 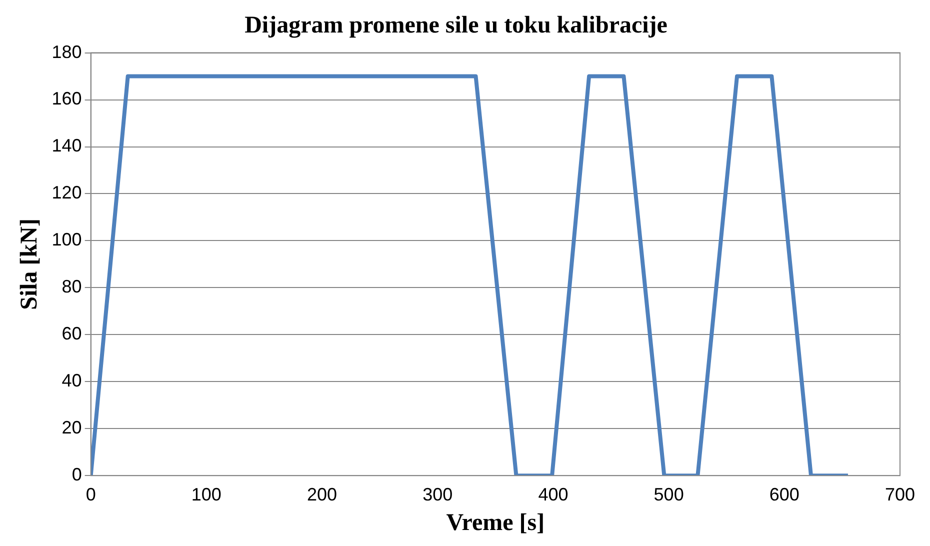 I want to click on chart-title: Dijagram promene sile u toku kalibracije, so click(x=456, y=25).